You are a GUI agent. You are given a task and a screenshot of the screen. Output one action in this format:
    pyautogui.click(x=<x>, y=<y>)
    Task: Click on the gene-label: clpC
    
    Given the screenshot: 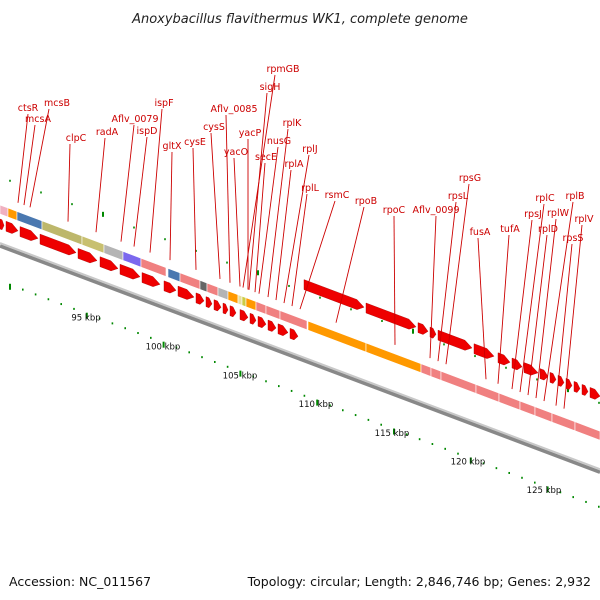 What is the action you would take?
    pyautogui.click(x=76, y=138)
    